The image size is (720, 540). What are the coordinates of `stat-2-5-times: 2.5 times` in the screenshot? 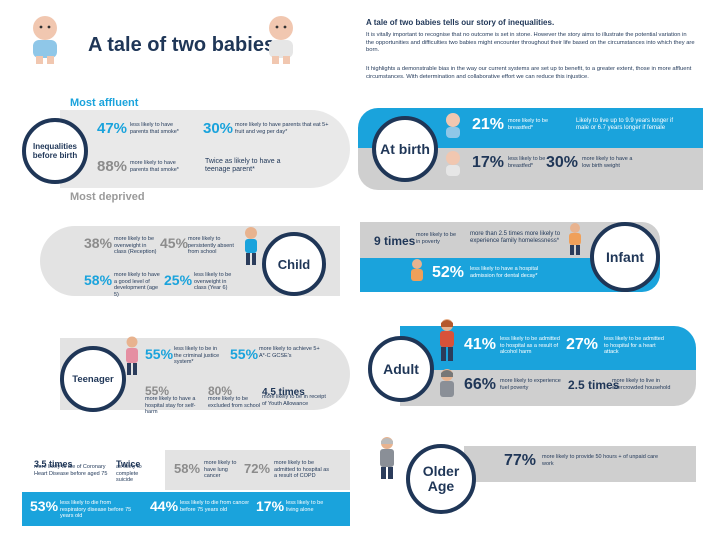 It's located at (593, 385).